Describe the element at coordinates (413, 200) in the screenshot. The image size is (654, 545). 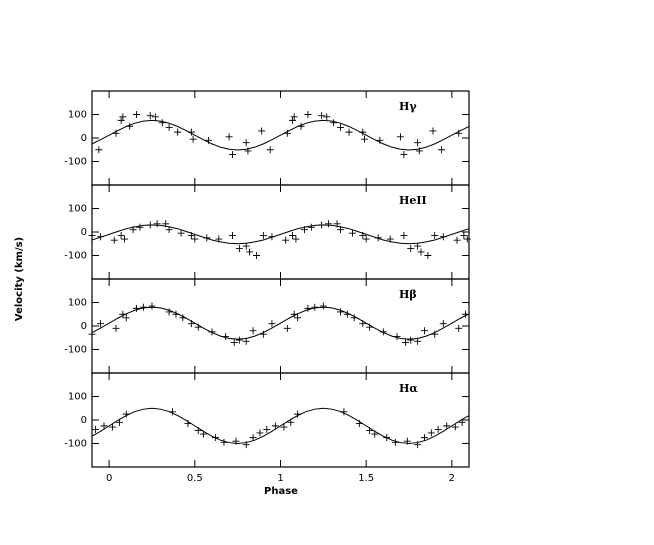
I see `panel-label: HeII` at that location.